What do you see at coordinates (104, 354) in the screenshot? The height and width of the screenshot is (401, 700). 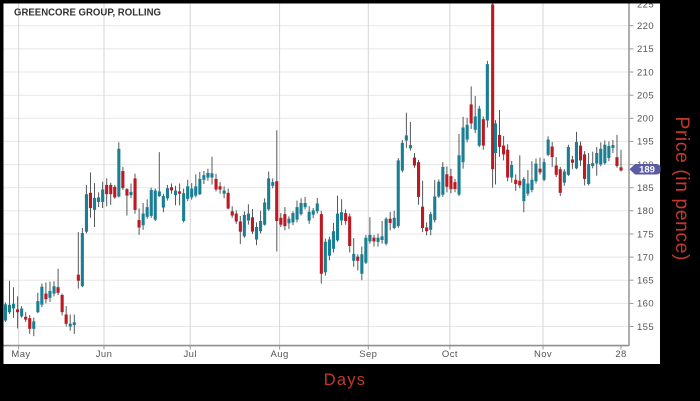 I see `svg-text: Jun` at bounding box center [104, 354].